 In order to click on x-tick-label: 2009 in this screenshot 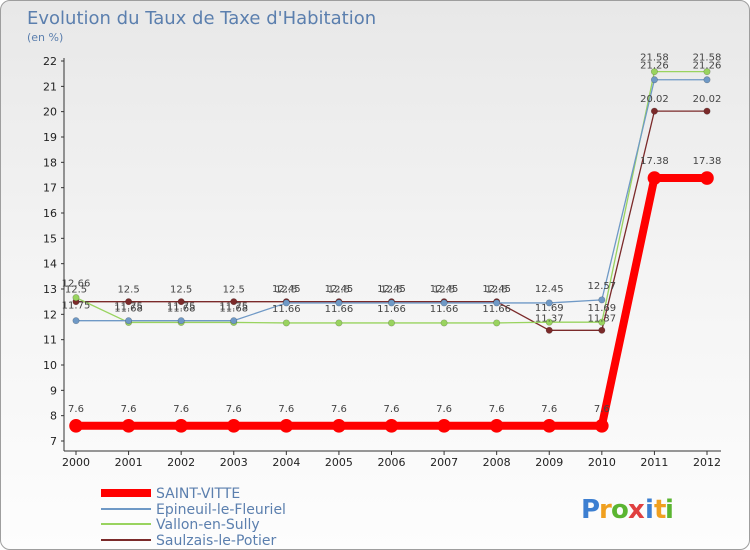, I will do `click(549, 462)`.